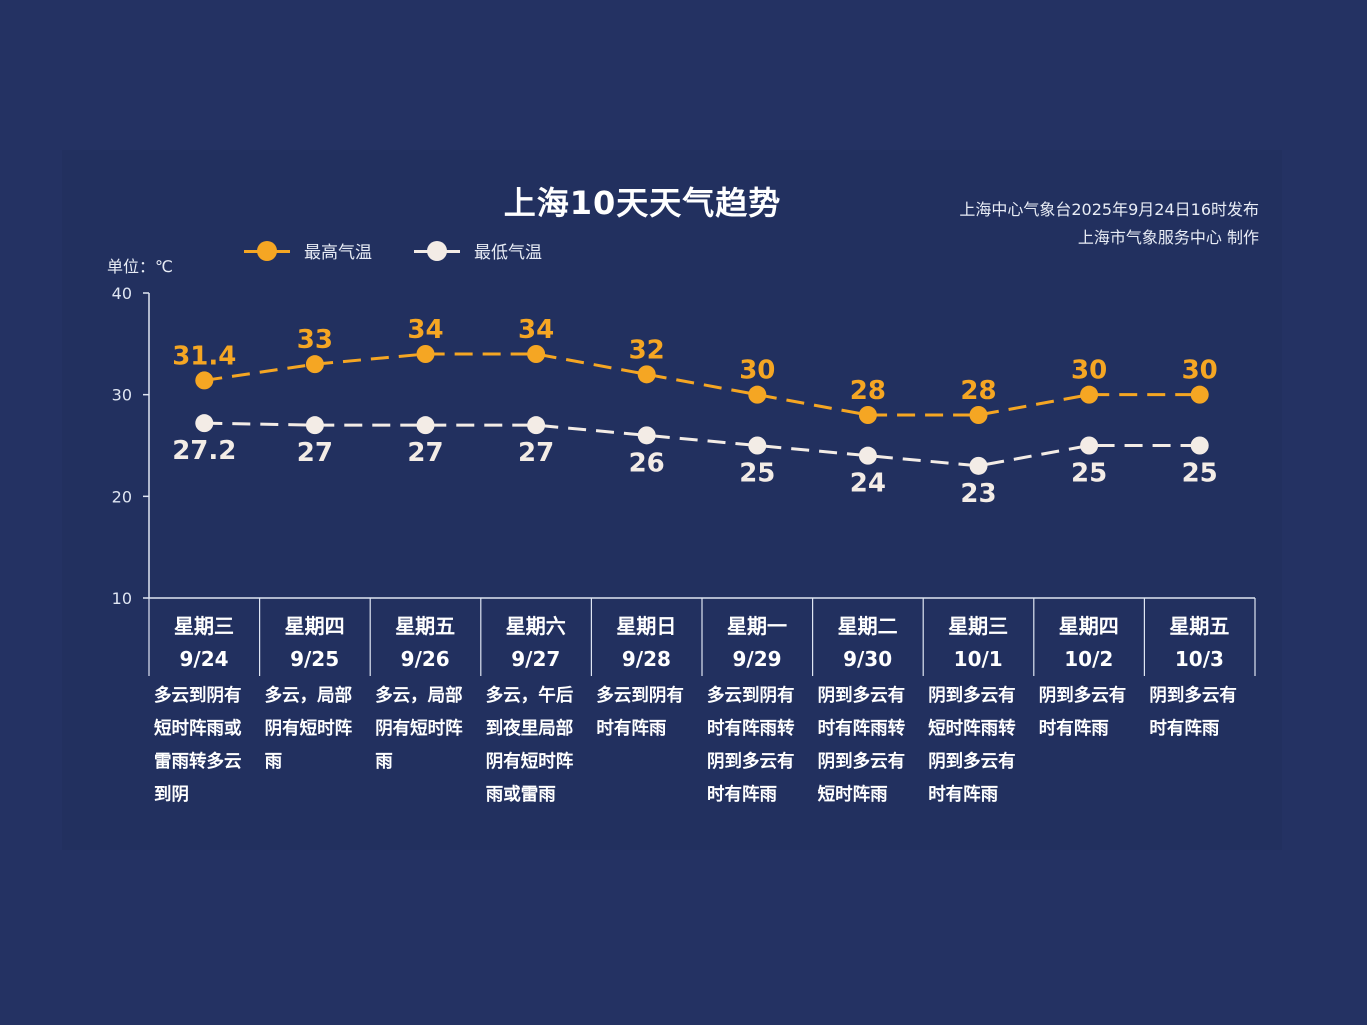 The image size is (1367, 1025). Describe the element at coordinates (868, 659) in the screenshot. I see `date-label: 9/30` at that location.